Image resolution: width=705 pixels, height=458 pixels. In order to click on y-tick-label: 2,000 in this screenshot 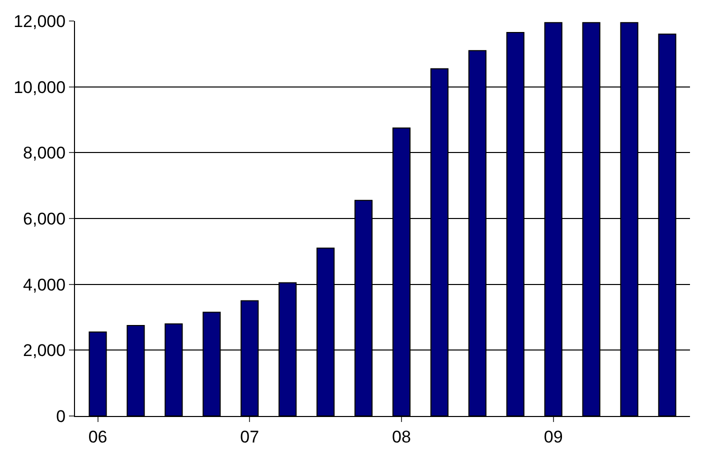, I will do `click(44, 350)`.